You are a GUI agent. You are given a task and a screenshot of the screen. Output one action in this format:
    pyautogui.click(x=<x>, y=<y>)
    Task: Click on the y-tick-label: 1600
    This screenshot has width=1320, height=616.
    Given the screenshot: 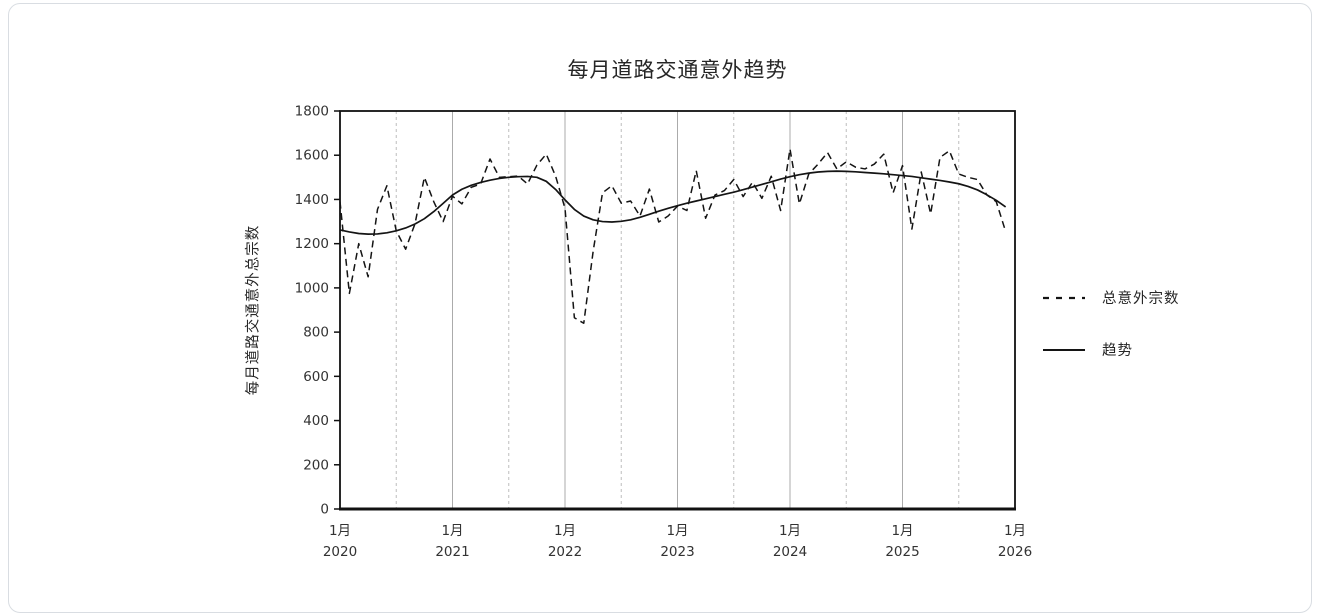 What is the action you would take?
    pyautogui.click(x=312, y=156)
    